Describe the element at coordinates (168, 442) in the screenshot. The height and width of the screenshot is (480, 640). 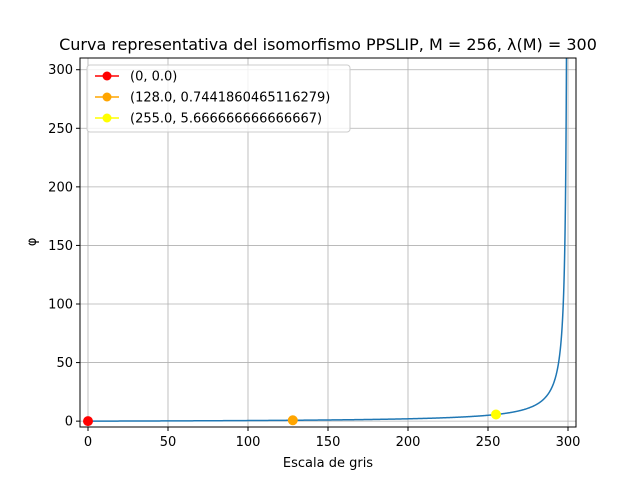
I see `x-tick-label: 50` at that location.